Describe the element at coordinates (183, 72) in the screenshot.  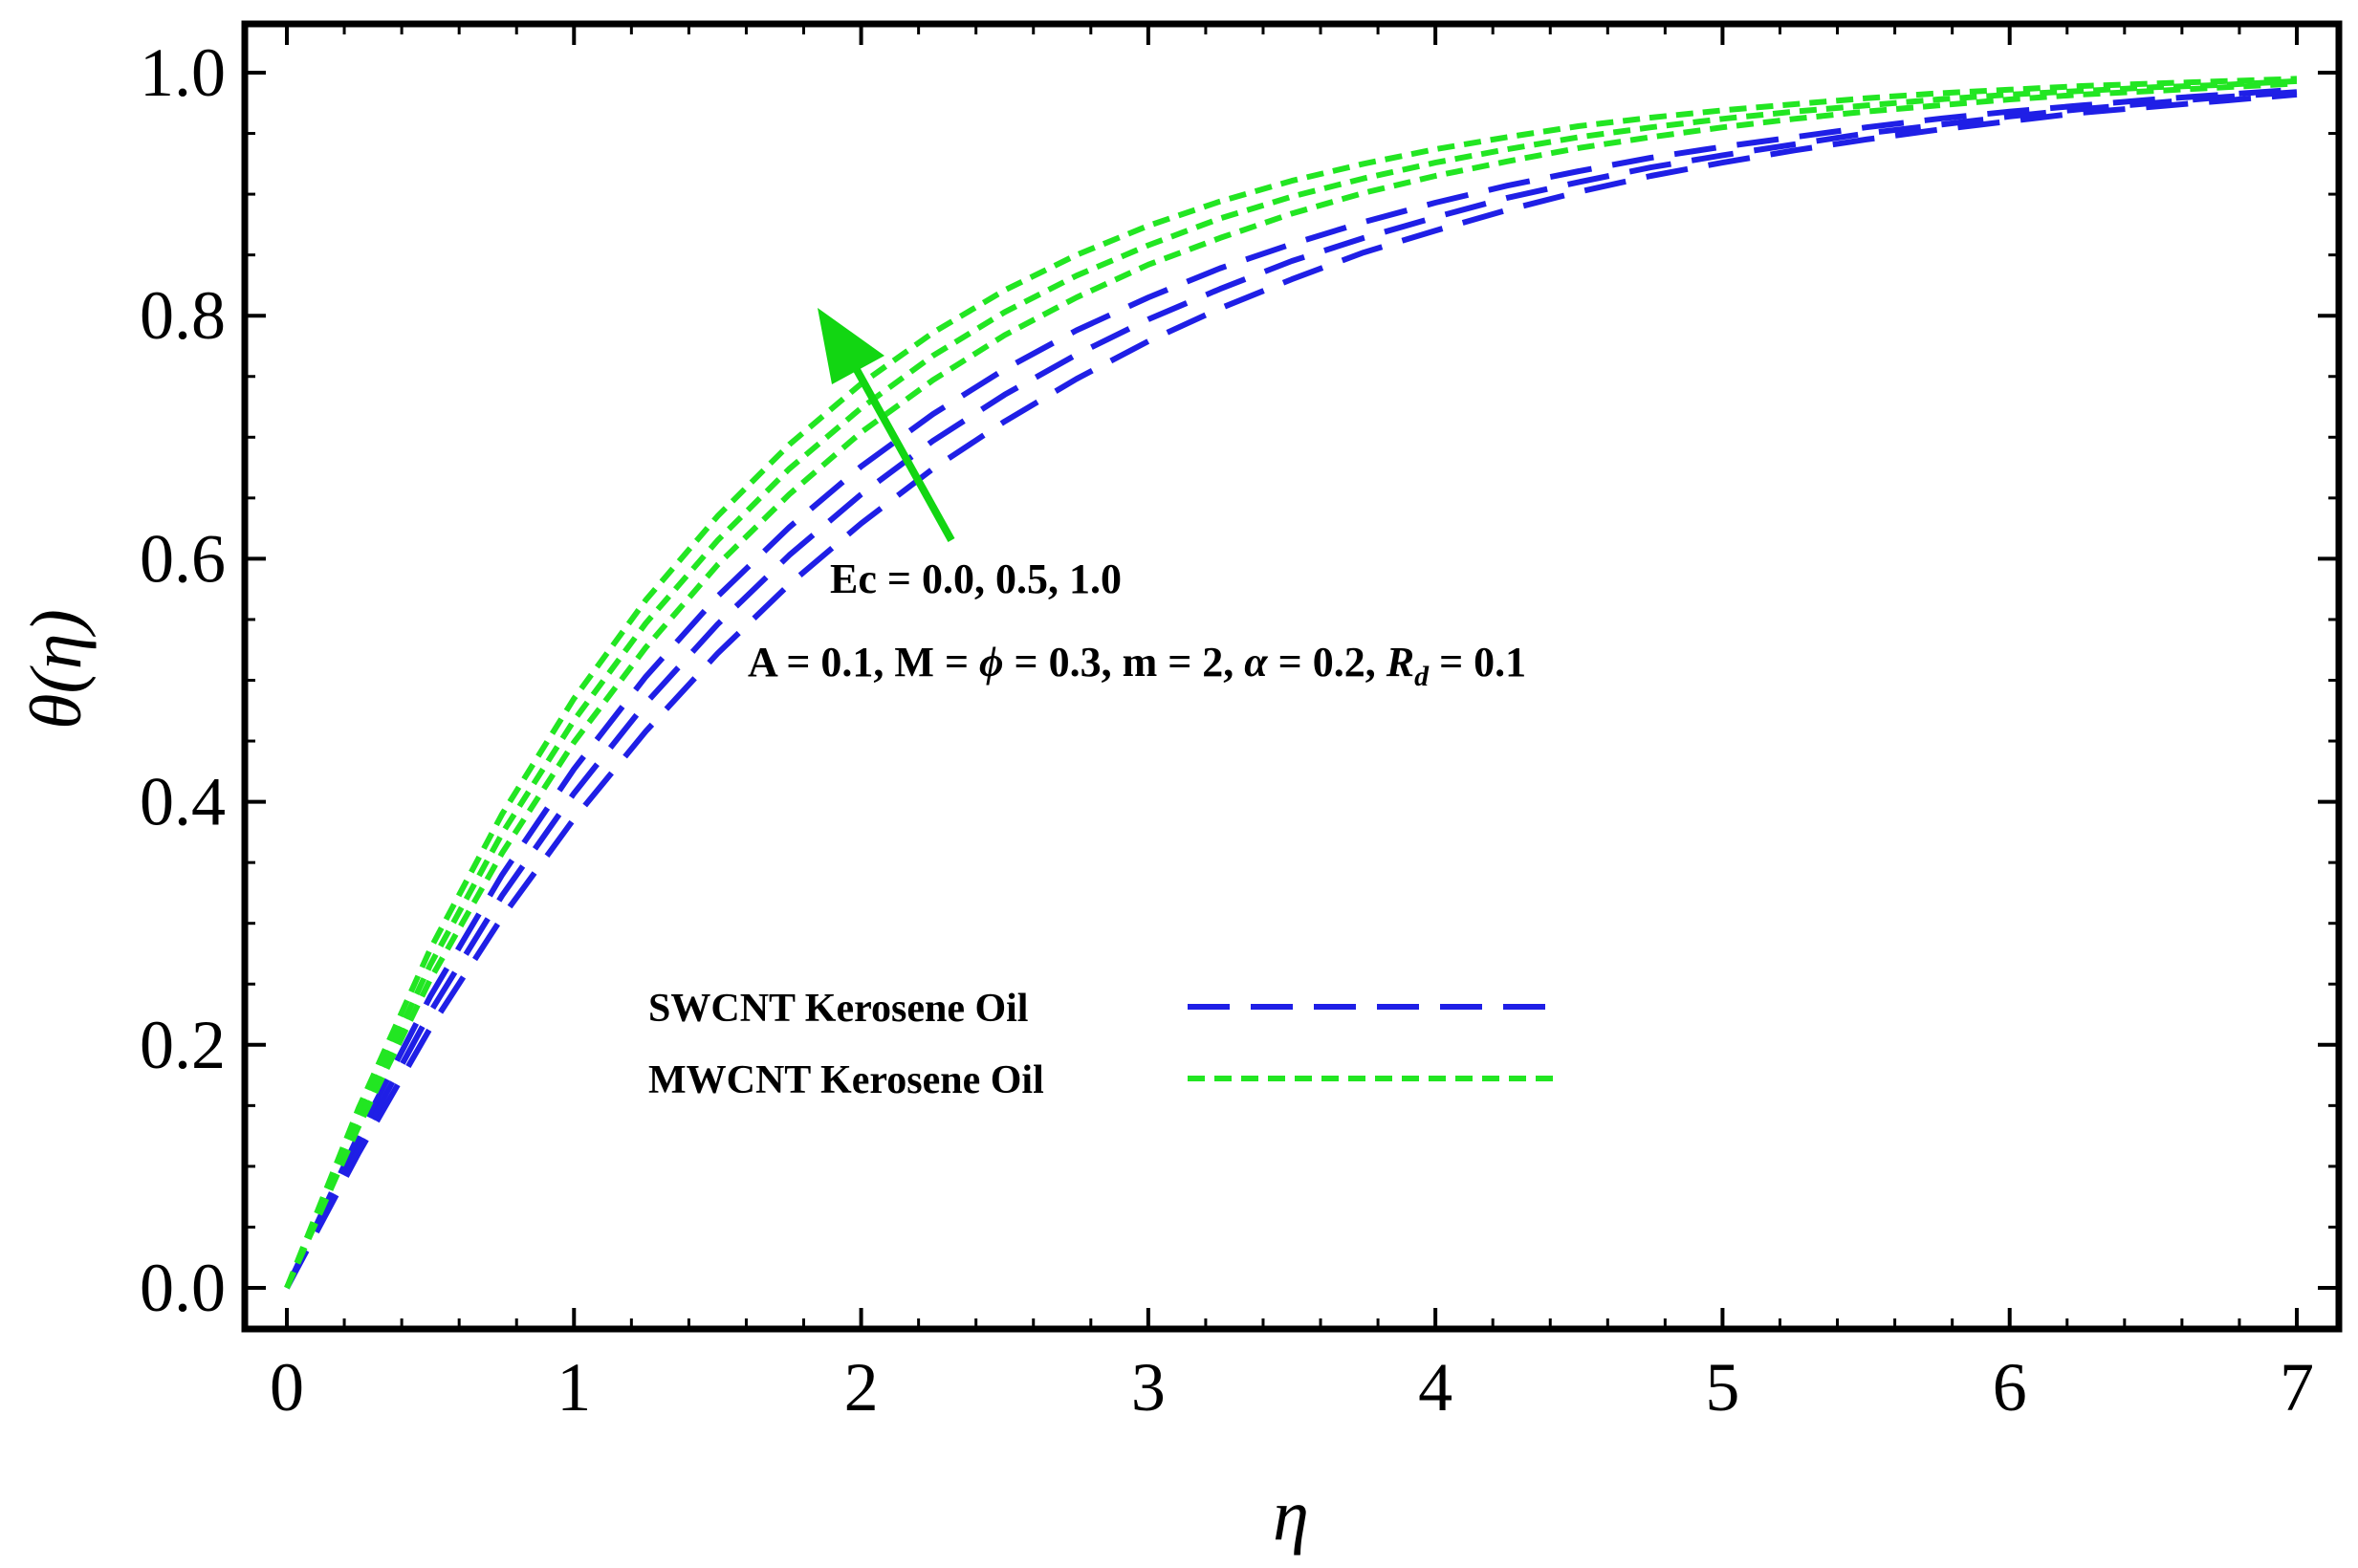
I see `y-tick-label: 1.0` at that location.